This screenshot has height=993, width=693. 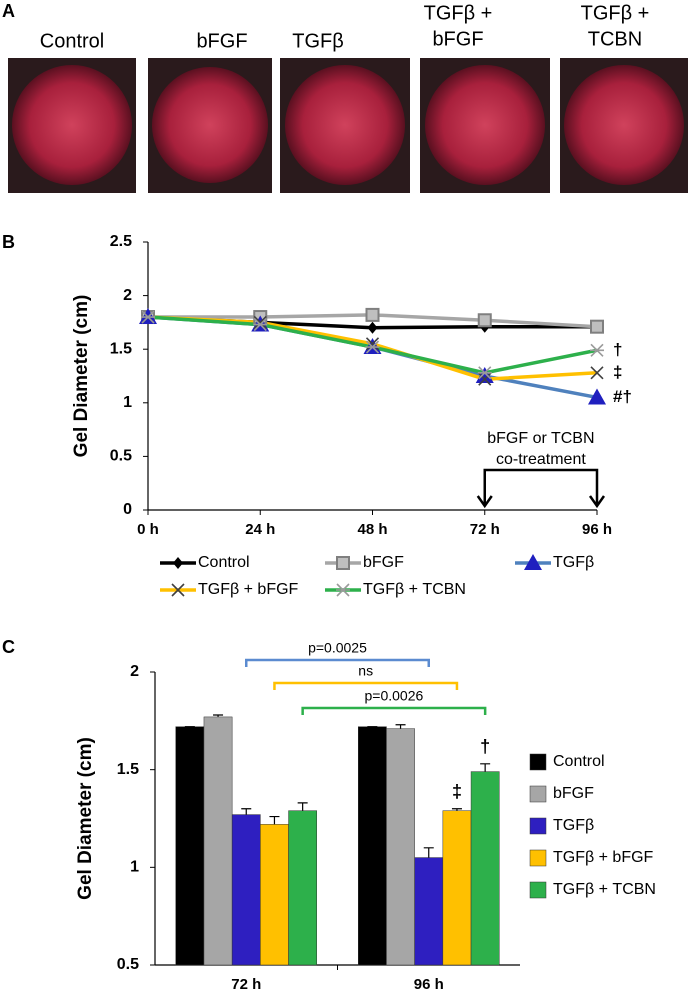 I want to click on x-tick-label: 24 h, so click(x=260, y=529).